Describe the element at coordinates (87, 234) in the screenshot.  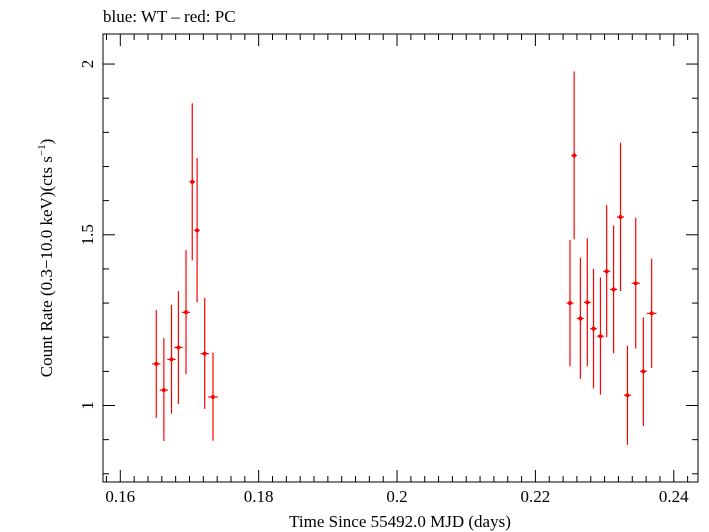
I see `y-tick-label: 1.5` at that location.